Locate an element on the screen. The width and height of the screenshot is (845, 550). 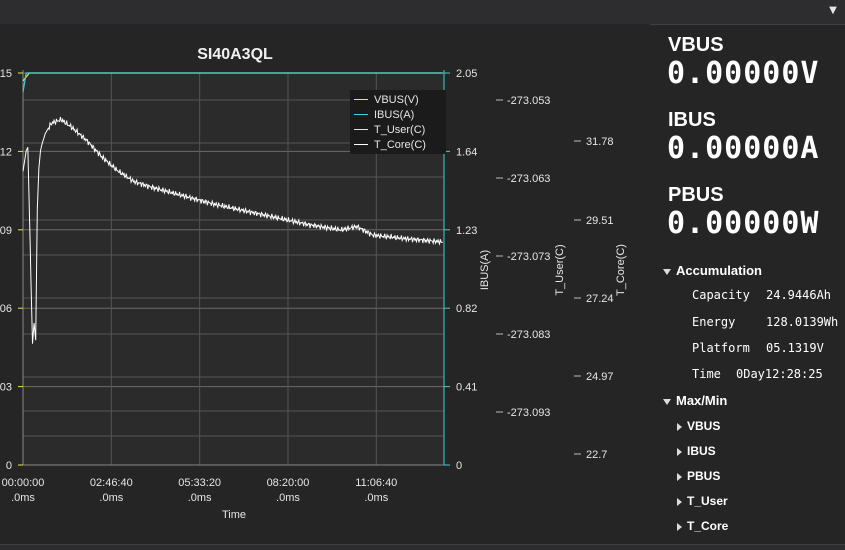
y-tick-label-tuser: -273.053 is located at coordinates (528, 101).